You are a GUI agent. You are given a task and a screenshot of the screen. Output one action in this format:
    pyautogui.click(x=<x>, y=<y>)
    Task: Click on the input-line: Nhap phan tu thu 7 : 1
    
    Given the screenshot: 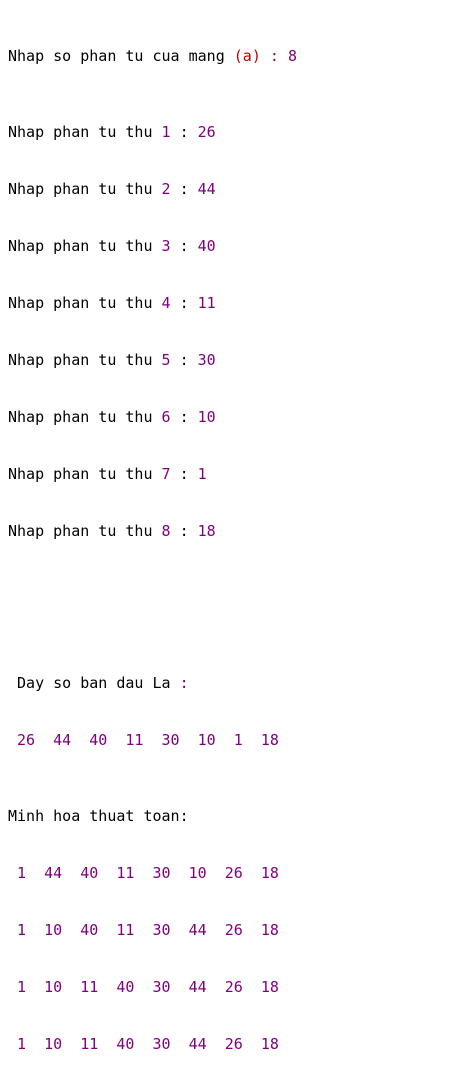 What is the action you would take?
    pyautogui.click(x=152, y=474)
    